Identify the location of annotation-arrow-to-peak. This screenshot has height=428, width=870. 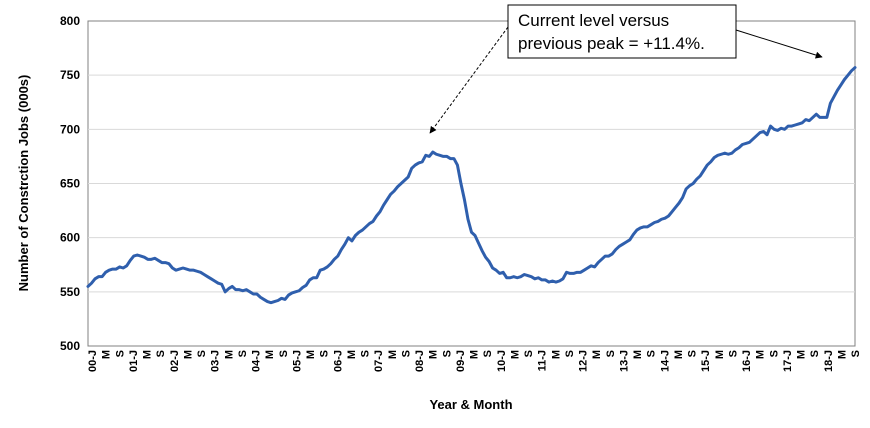
(469, 80).